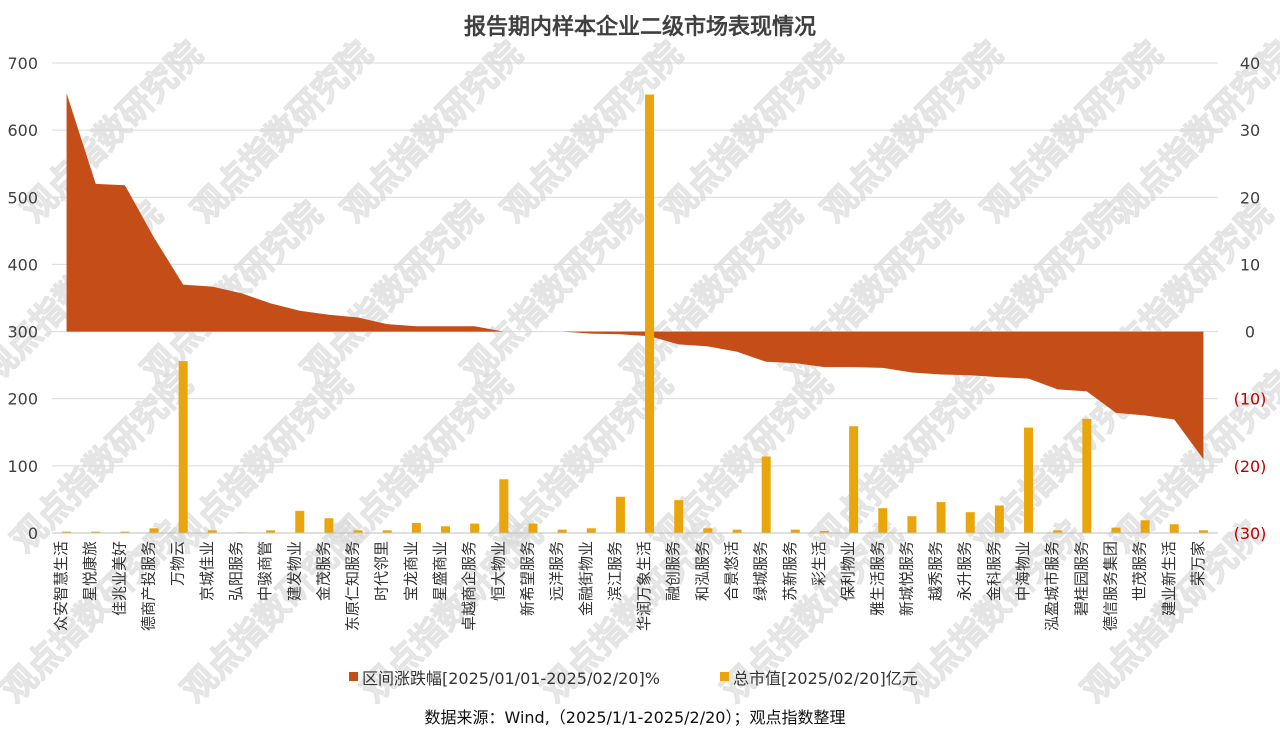 This screenshot has height=739, width=1280. I want to click on y-right-tick-label: (10), so click(1250, 399).